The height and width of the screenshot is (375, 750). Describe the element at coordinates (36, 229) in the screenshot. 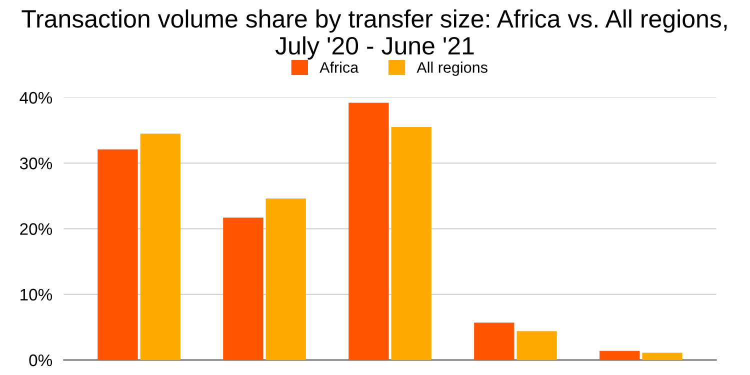

I see `y-tick-label: 20%` at that location.